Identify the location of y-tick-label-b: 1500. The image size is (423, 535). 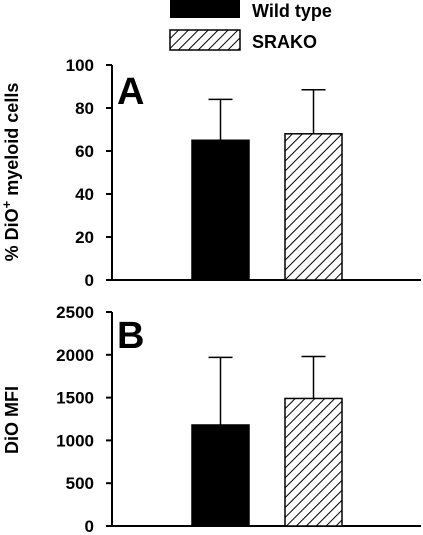
(75, 398).